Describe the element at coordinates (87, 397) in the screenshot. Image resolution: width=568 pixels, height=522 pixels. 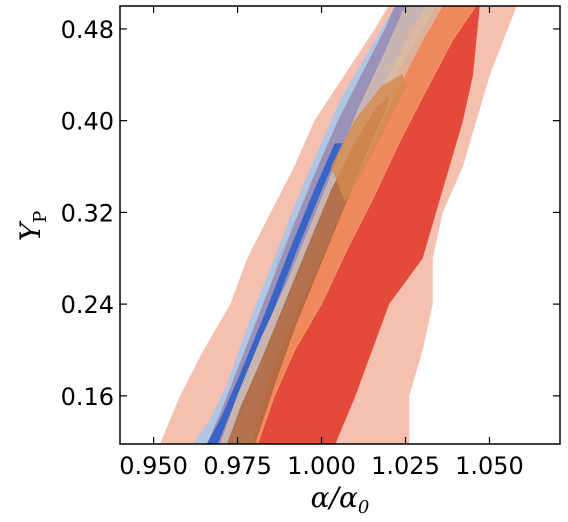
I see `y-tick-label: 0.16` at that location.